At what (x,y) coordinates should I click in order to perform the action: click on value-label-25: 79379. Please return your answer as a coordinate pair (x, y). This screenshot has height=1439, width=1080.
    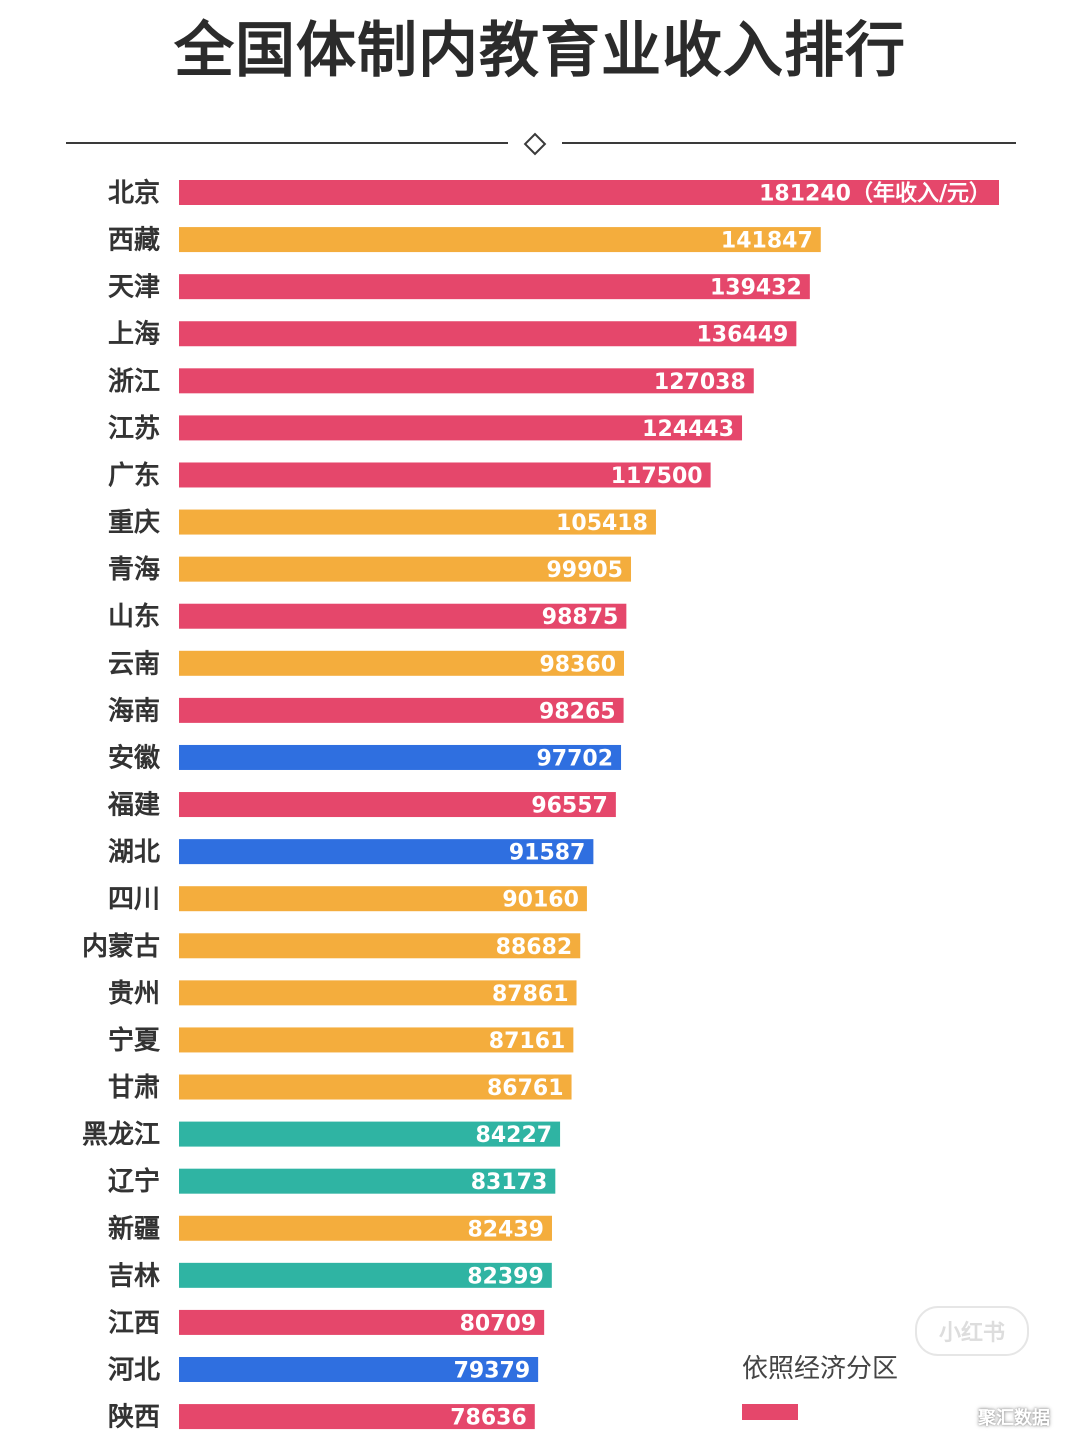
    Looking at the image, I should click on (492, 1371).